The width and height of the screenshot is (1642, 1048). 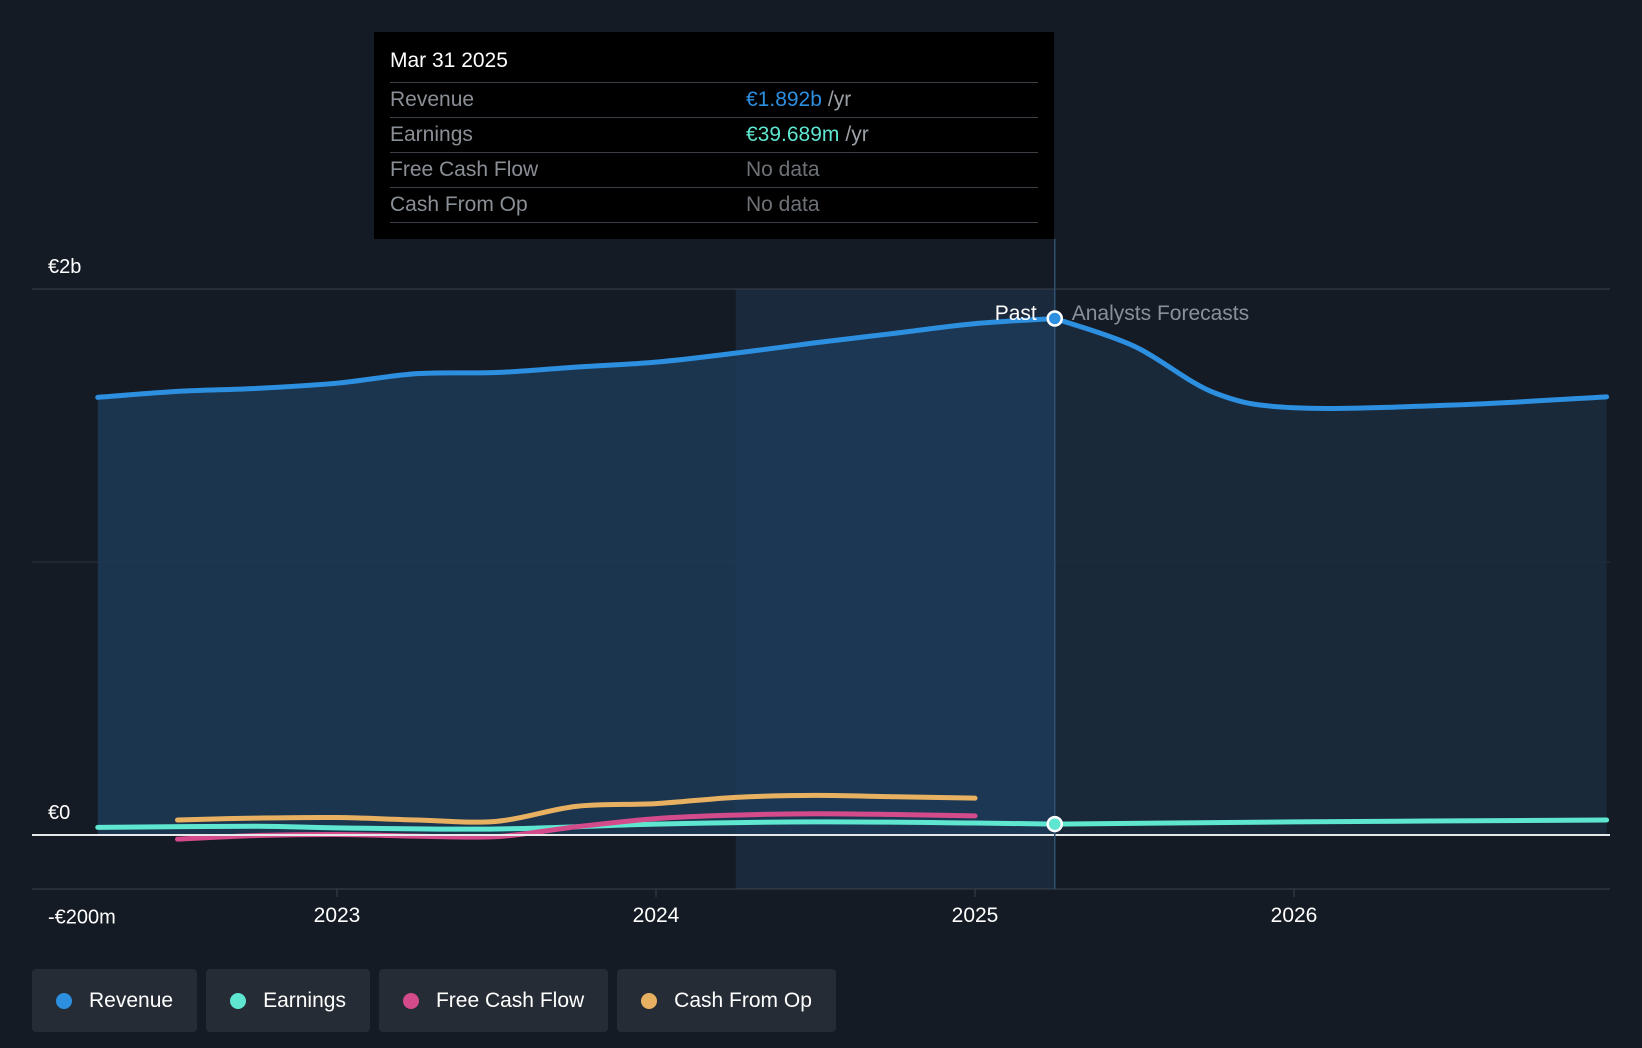 I want to click on tooltip-value-wrap: €1.892b/yr, so click(x=798, y=100).